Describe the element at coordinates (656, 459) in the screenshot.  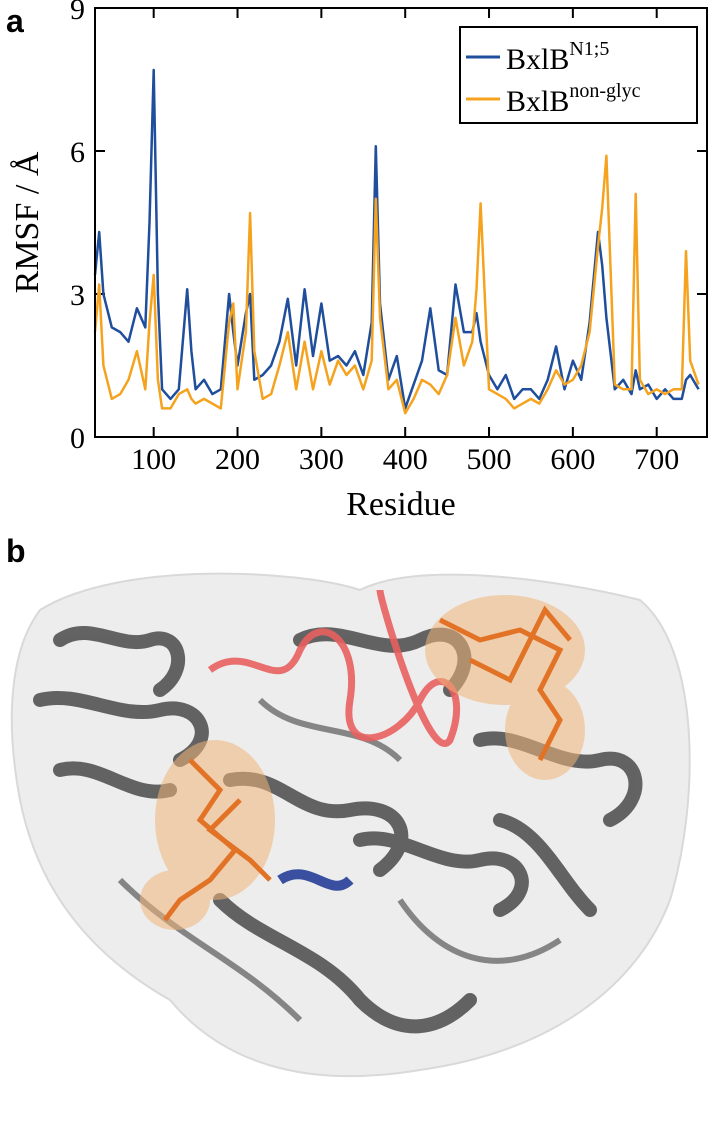
I see `x-tick-label: 700` at that location.